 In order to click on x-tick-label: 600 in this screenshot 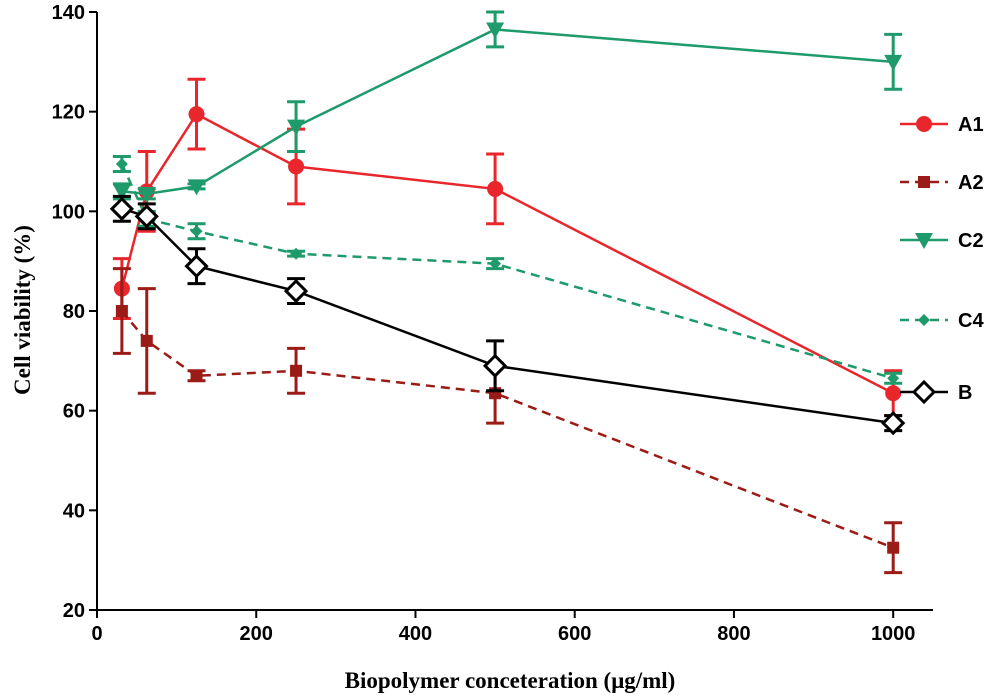, I will do `click(574, 634)`.